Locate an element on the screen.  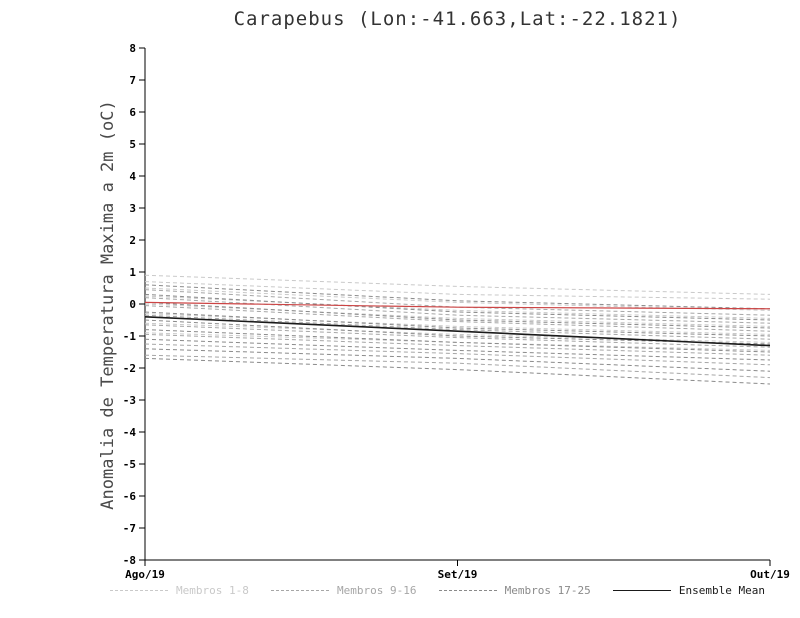
y-tick-label: 7 is located at coordinates (132, 80).